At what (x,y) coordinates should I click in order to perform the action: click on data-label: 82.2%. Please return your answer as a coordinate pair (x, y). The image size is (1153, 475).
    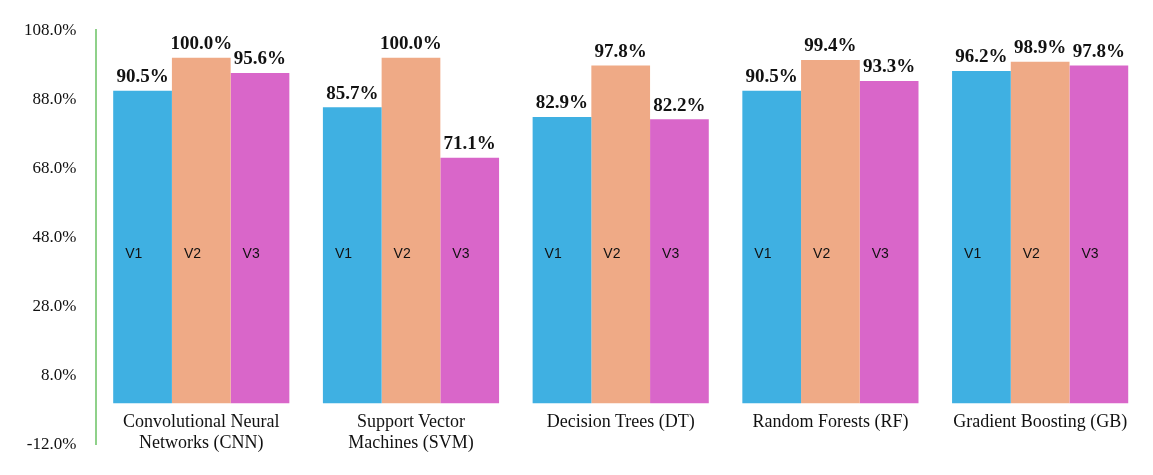
    Looking at the image, I should click on (679, 104).